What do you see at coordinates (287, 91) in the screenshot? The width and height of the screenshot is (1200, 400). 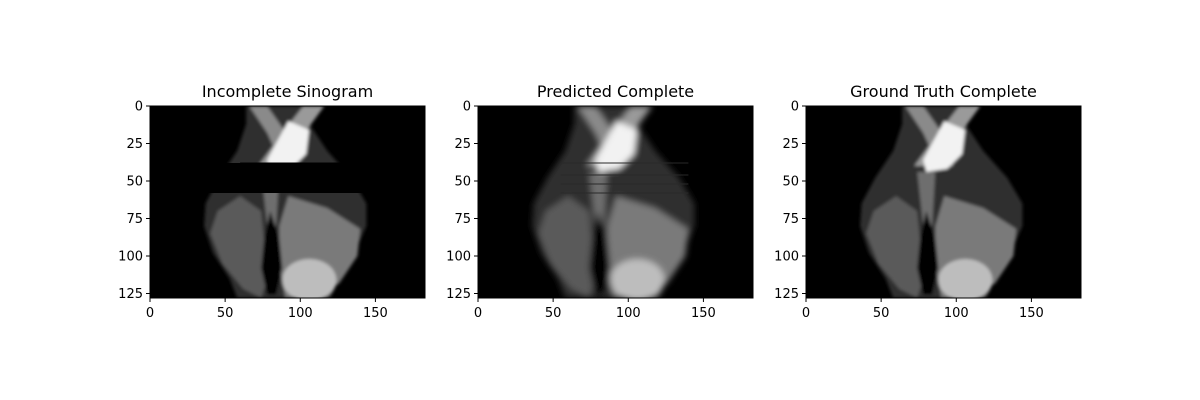 I see `subplot-title: Incomplete Sinogram` at bounding box center [287, 91].